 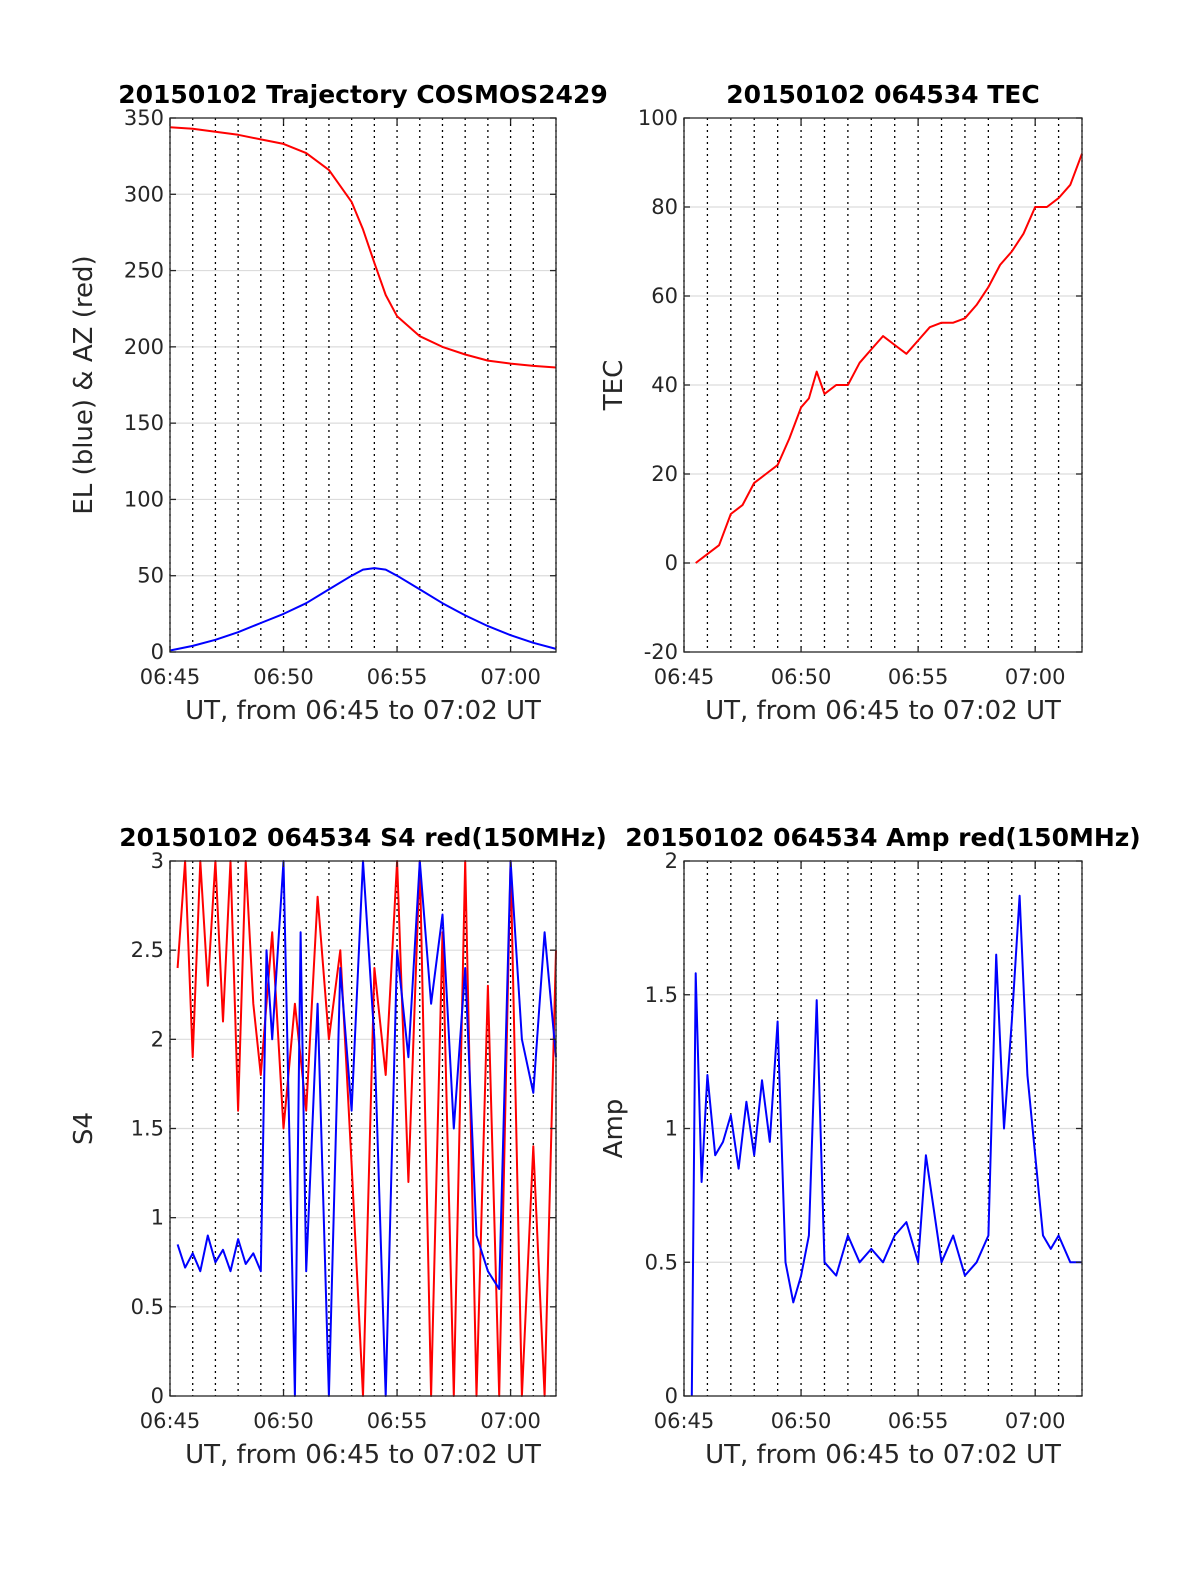 What do you see at coordinates (144, 194) in the screenshot?
I see `y-tick-label: 300` at bounding box center [144, 194].